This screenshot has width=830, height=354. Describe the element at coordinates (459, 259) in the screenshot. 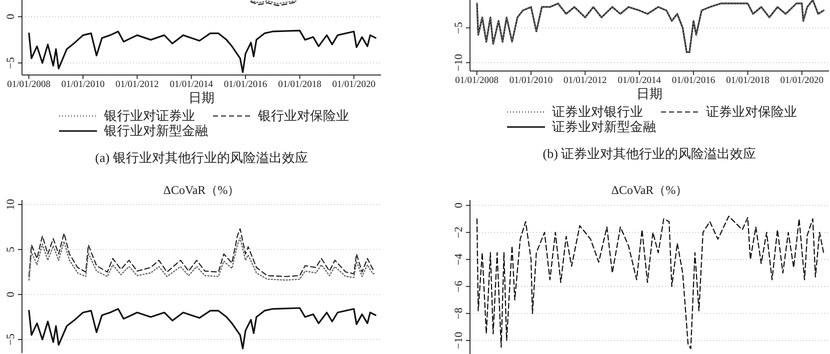

I see `y-tick-label: −4` at that location.